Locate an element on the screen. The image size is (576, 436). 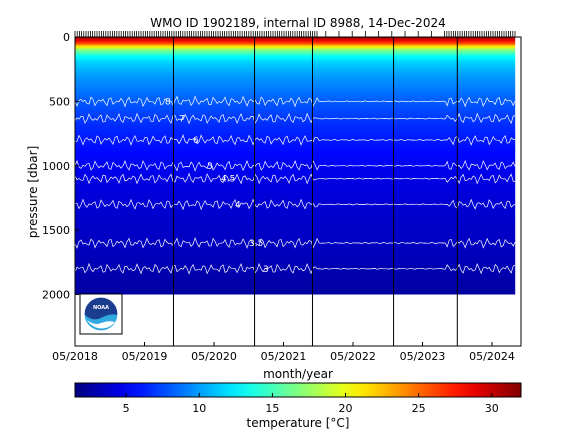
y-tick-label: 500 is located at coordinates (59, 101).